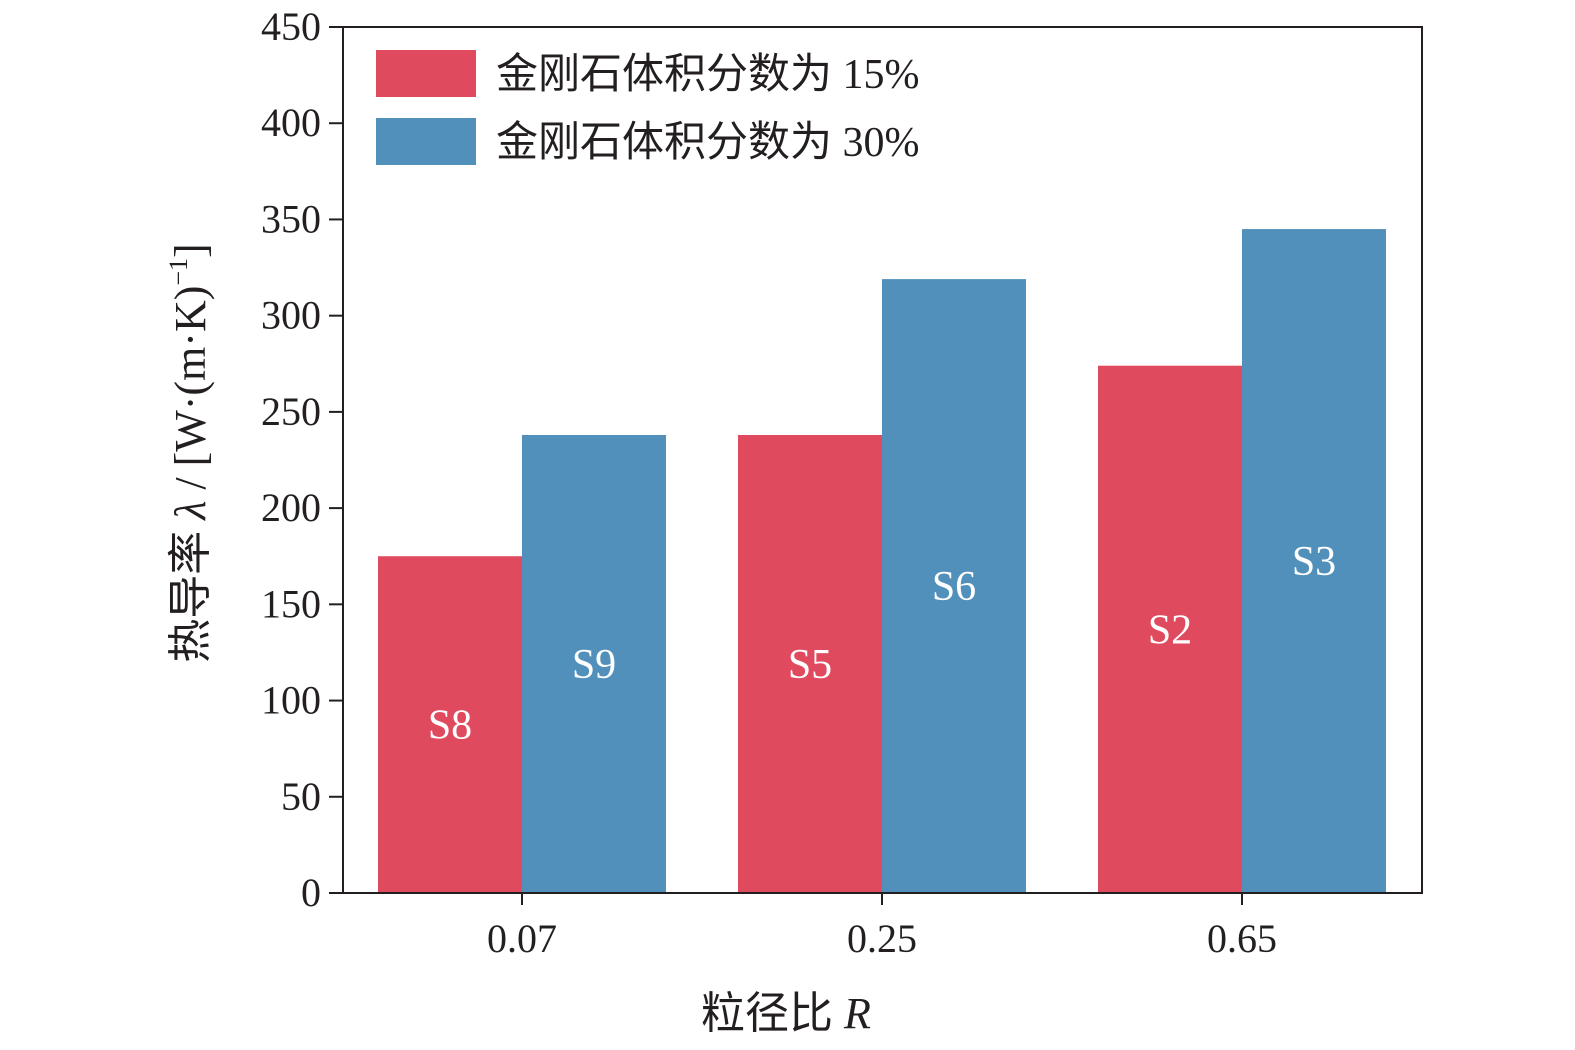 The height and width of the screenshot is (1050, 1575). Describe the element at coordinates (882, 938) in the screenshot. I see `x-tick-label-2: 0.25` at that location.